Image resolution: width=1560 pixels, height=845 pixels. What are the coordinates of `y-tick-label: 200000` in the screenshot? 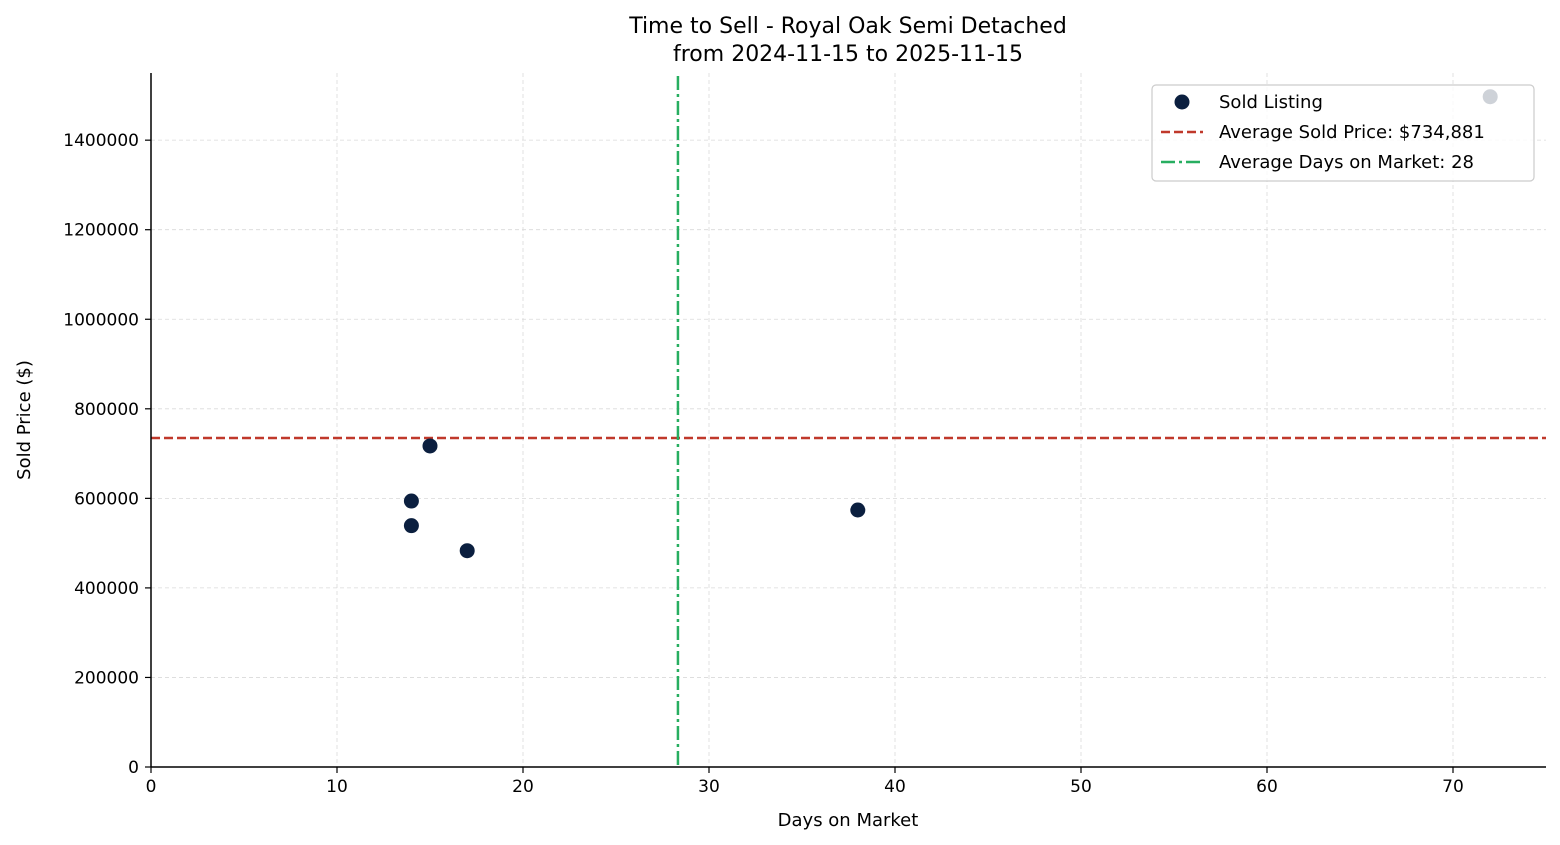 It's located at (106, 678).